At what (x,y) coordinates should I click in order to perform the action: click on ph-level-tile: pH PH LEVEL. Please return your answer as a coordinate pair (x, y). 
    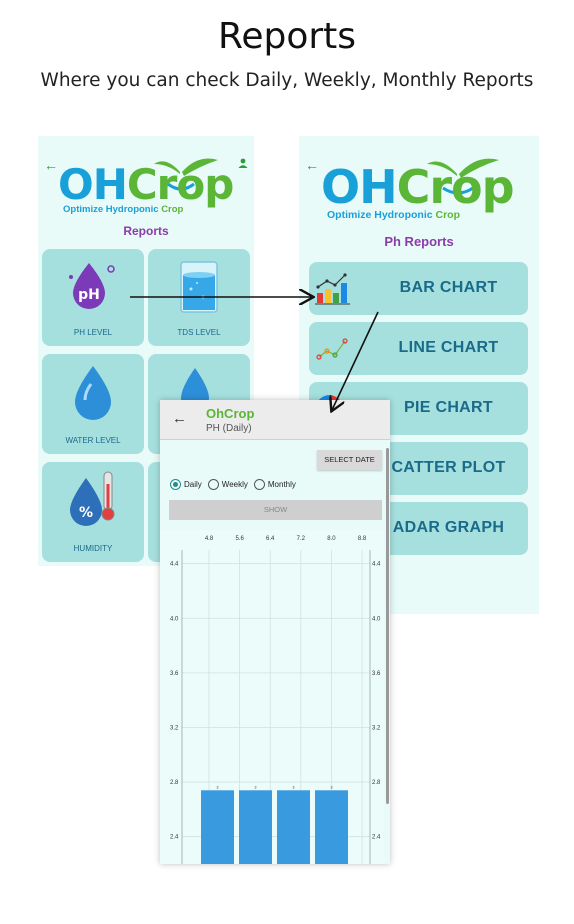
    Looking at the image, I should click on (93, 297).